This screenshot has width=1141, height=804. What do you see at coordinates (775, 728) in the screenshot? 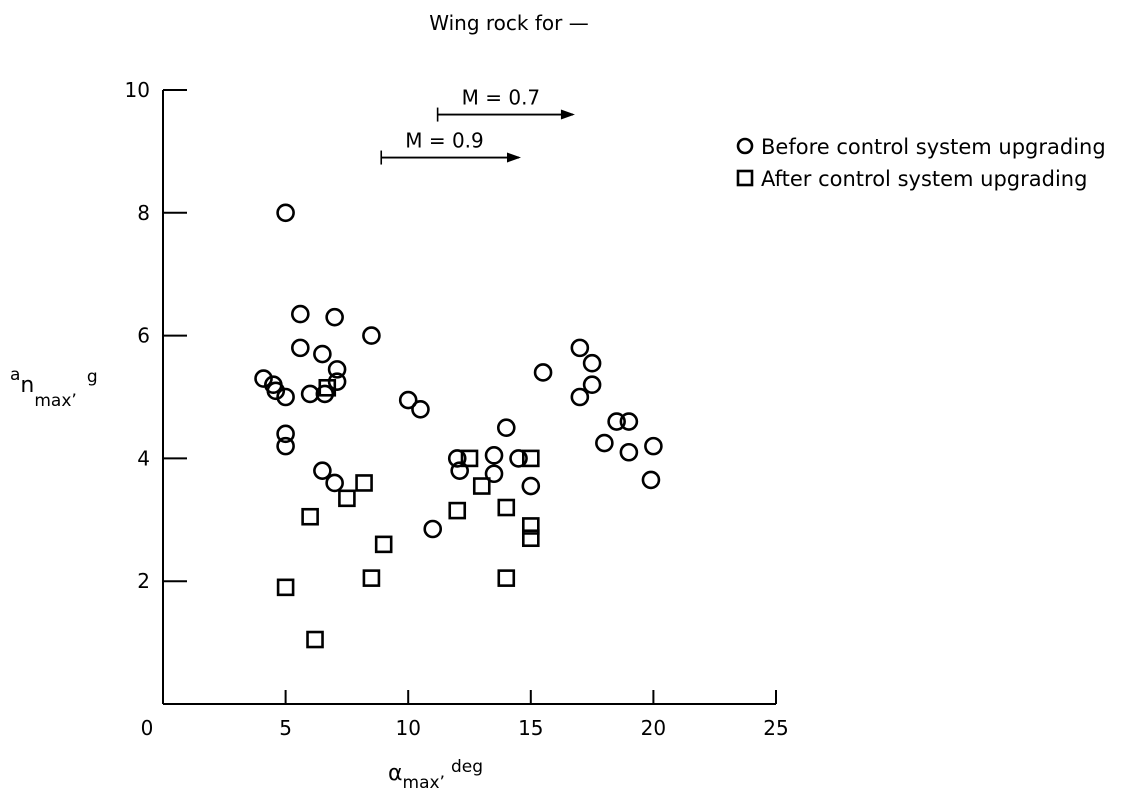
I see `x-tick-label: 25` at bounding box center [775, 728].